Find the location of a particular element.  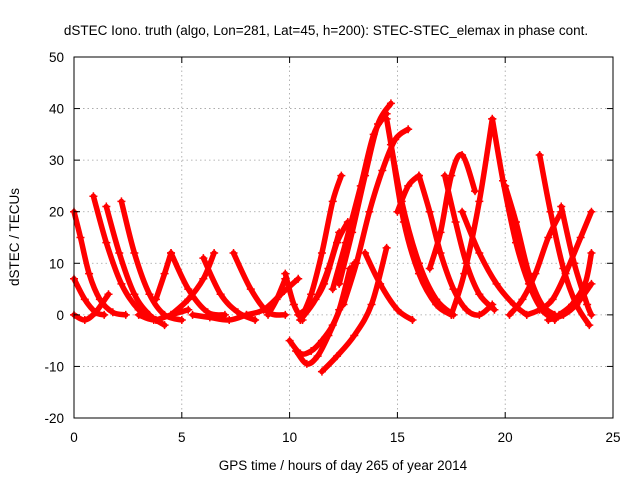

y-tick-label: -10 is located at coordinates (54, 366).